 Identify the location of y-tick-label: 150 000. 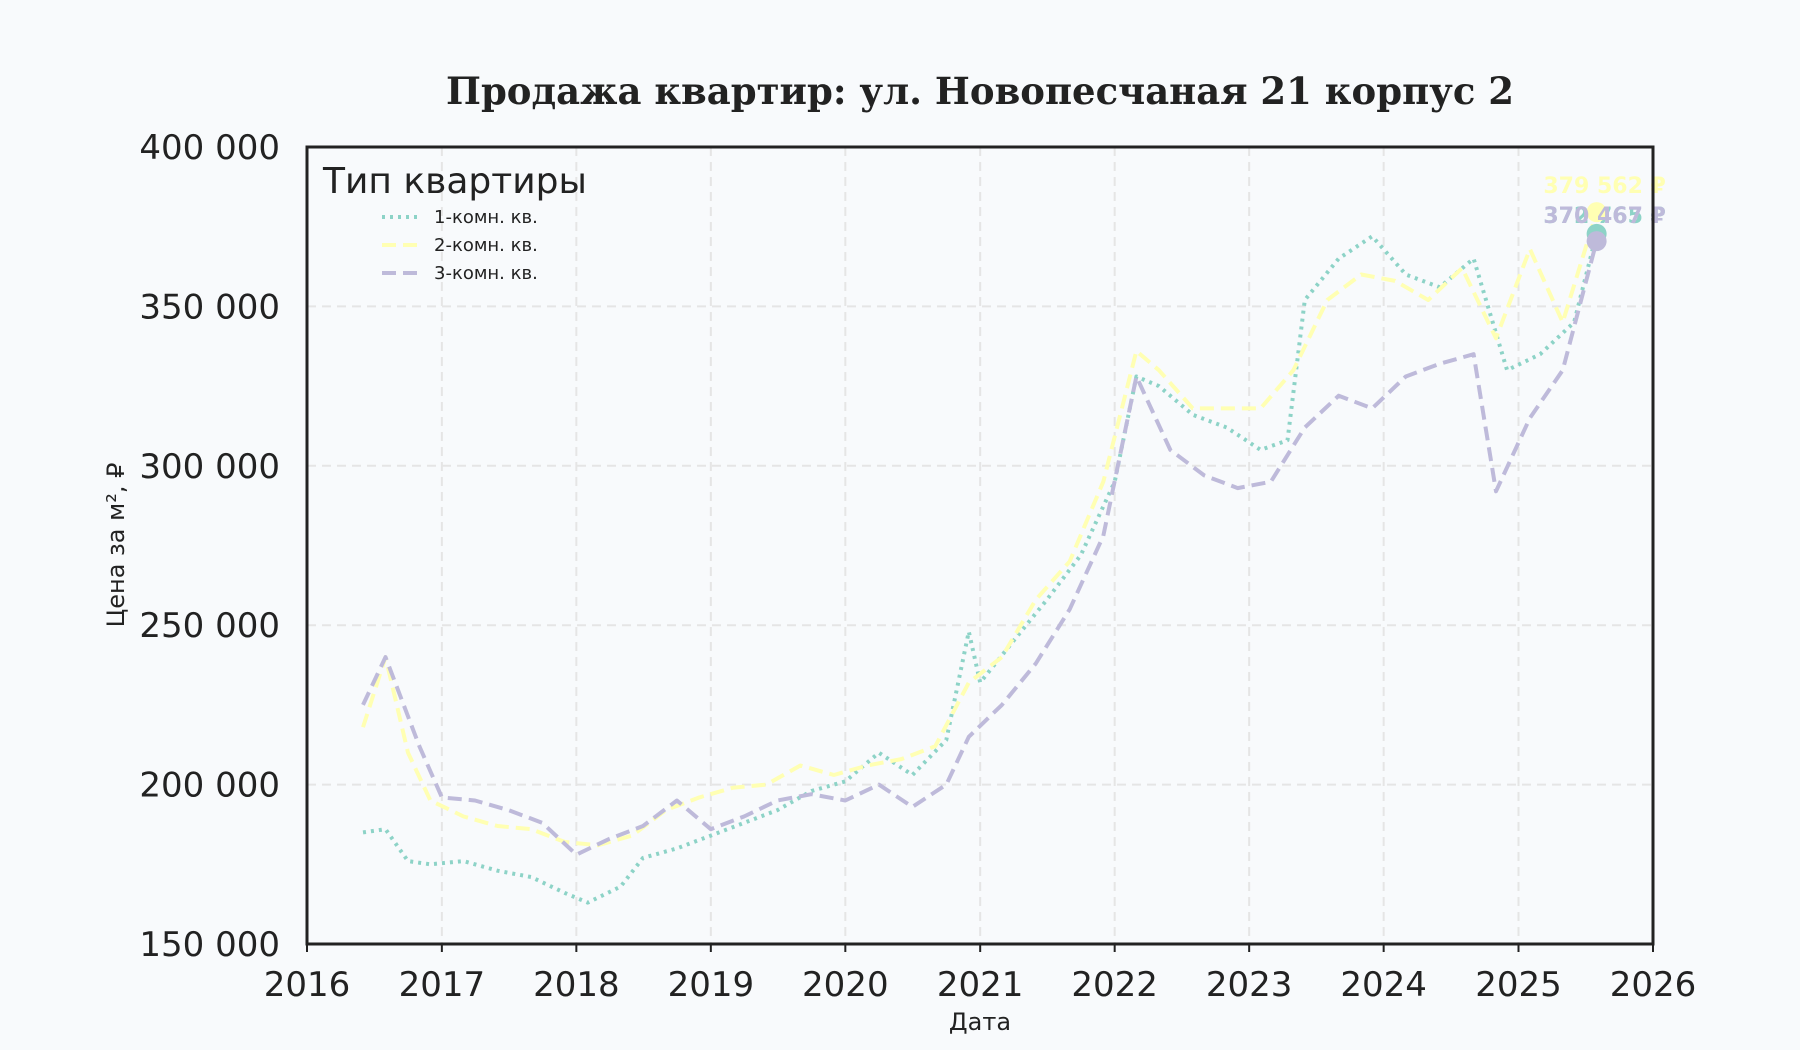
(209, 945).